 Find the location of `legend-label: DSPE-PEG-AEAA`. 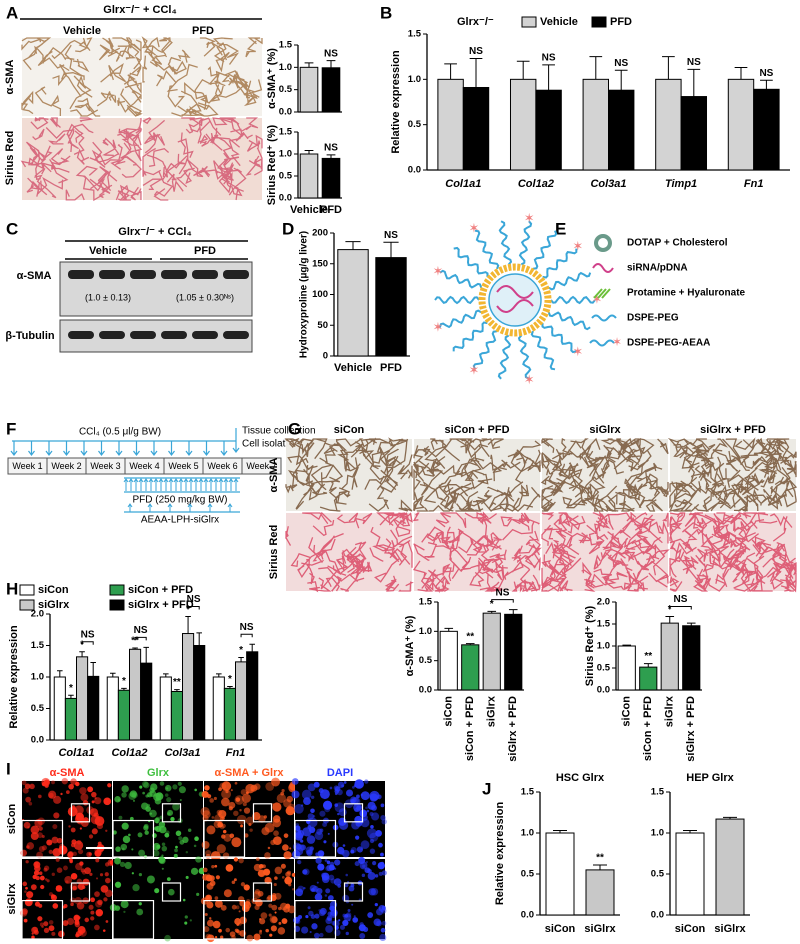

legend-label: DSPE-PEG-AEAA is located at coordinates (668, 343).